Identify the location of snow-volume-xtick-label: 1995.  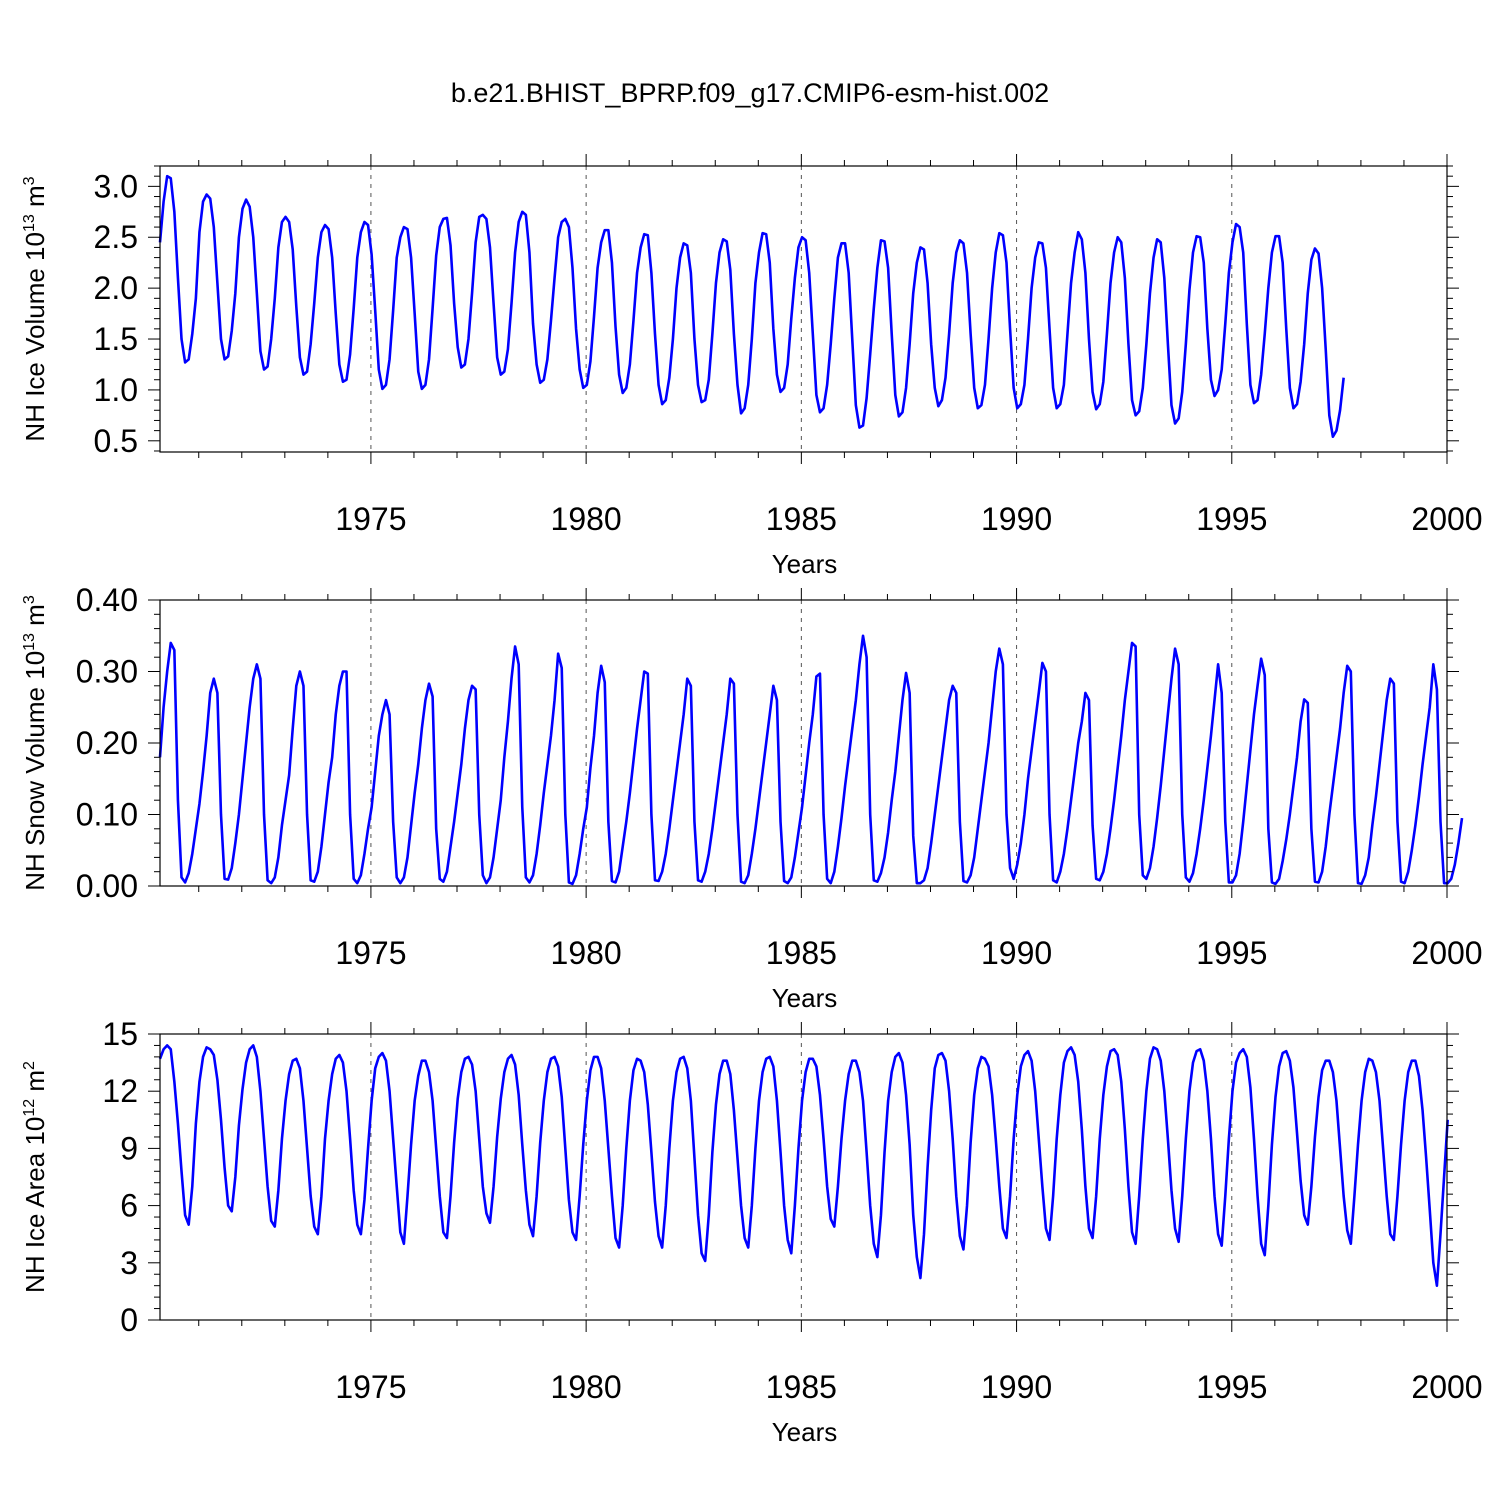
(1231, 953).